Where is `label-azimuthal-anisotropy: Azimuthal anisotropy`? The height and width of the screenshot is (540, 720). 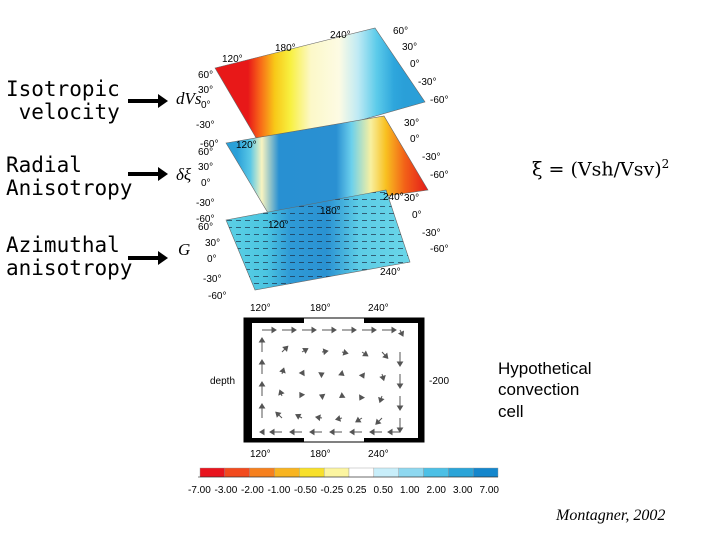
label-azimuthal-anisotropy: Azimuthal anisotropy is located at coordinates (69, 257).